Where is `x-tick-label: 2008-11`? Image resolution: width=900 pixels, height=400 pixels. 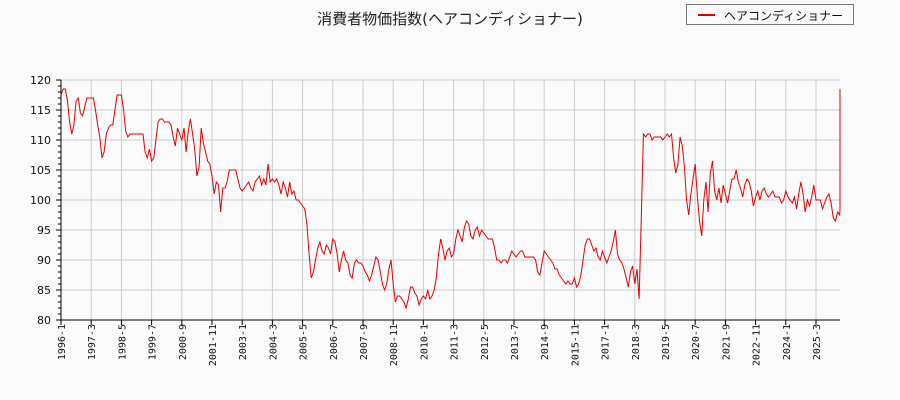 x-tick-label: 2008-11 is located at coordinates (394, 345).